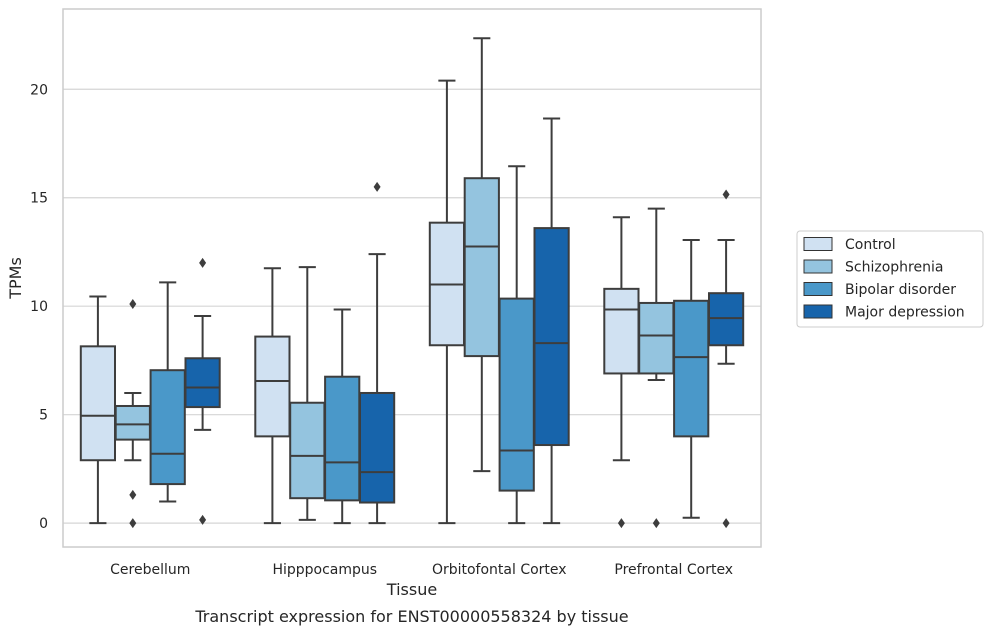  I want to click on legend-frame, so click(890, 279).